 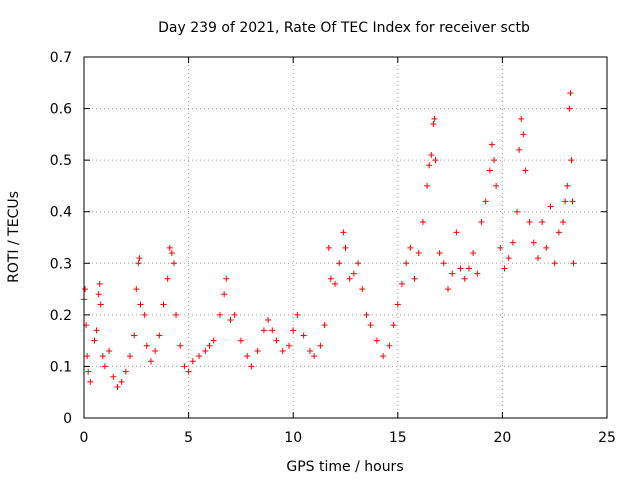 I want to click on x-tick-label: 0, so click(x=84, y=438).